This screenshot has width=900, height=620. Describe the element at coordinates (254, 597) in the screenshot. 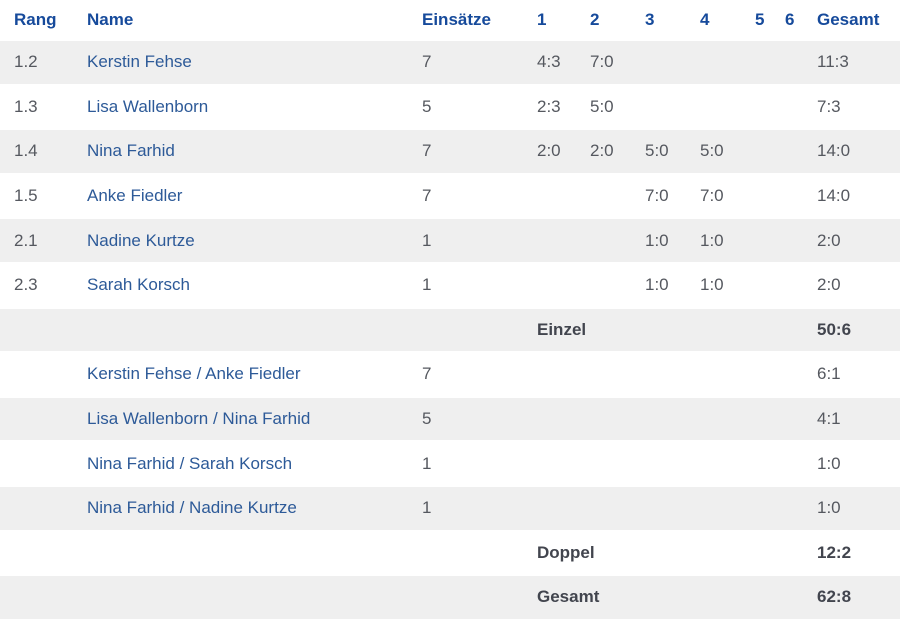

I see `name-cell` at that location.